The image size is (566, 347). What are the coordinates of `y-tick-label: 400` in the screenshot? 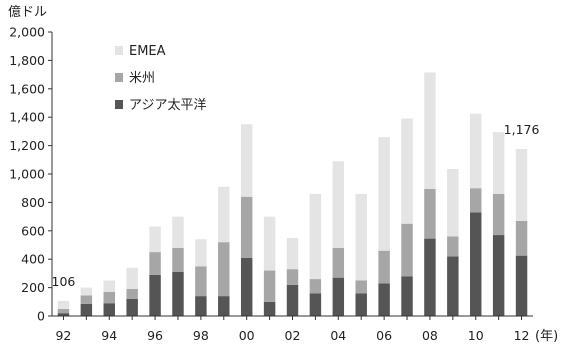 It's located at (33, 259).